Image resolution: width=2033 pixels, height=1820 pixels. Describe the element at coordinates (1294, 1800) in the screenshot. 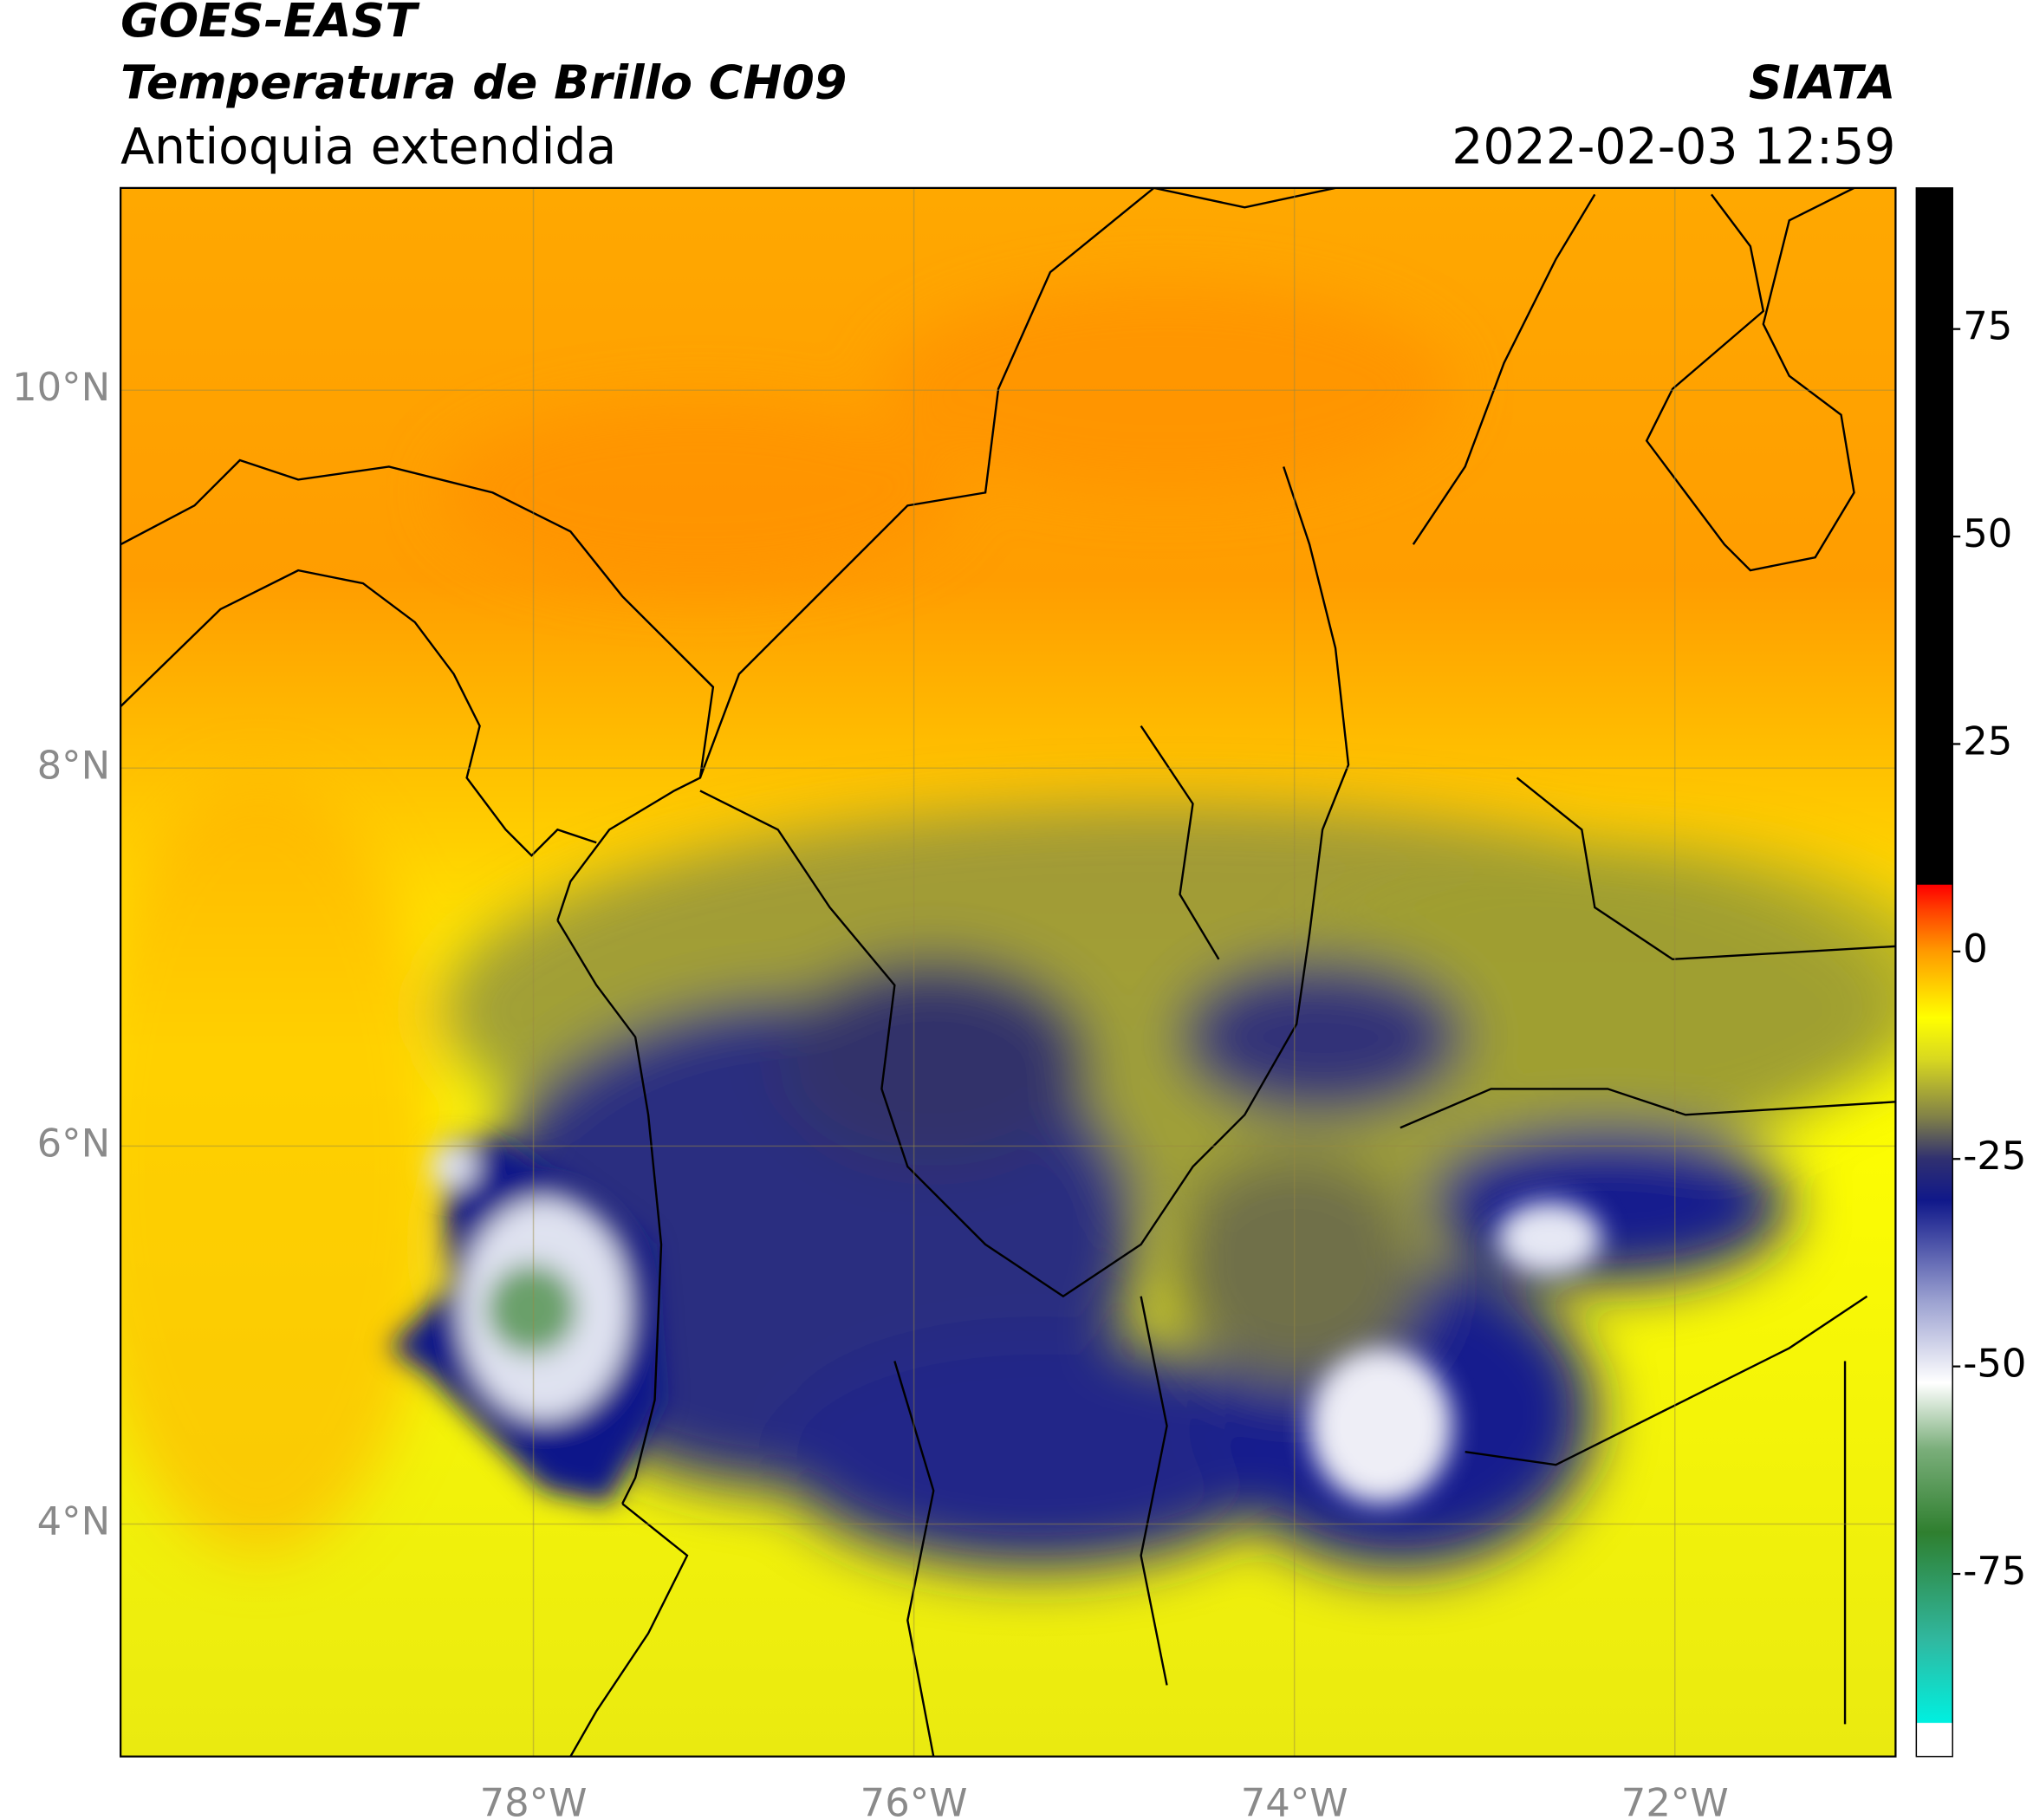

I see `x-tick-label: 74°W` at that location.